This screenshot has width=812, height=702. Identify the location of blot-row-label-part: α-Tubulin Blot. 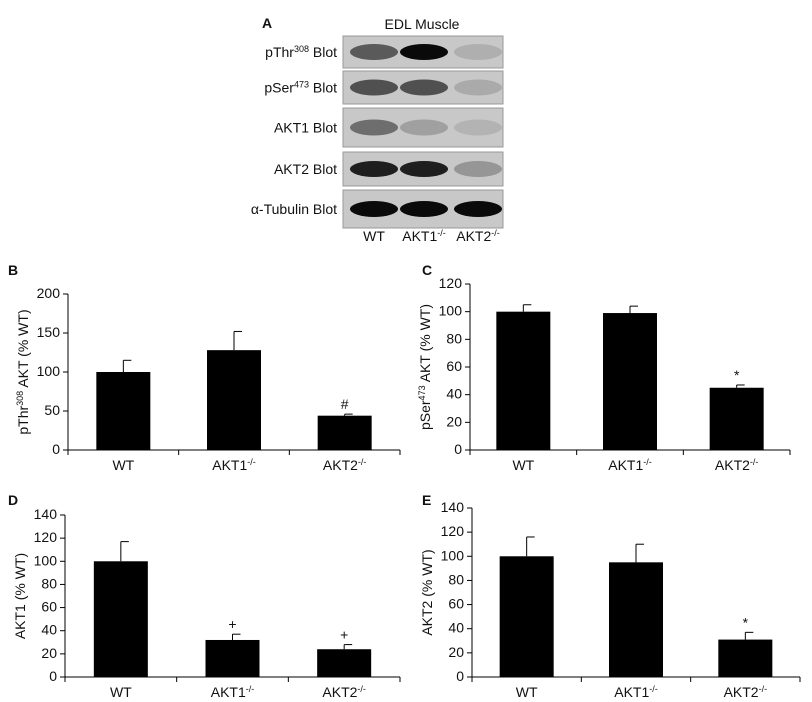
(294, 209).